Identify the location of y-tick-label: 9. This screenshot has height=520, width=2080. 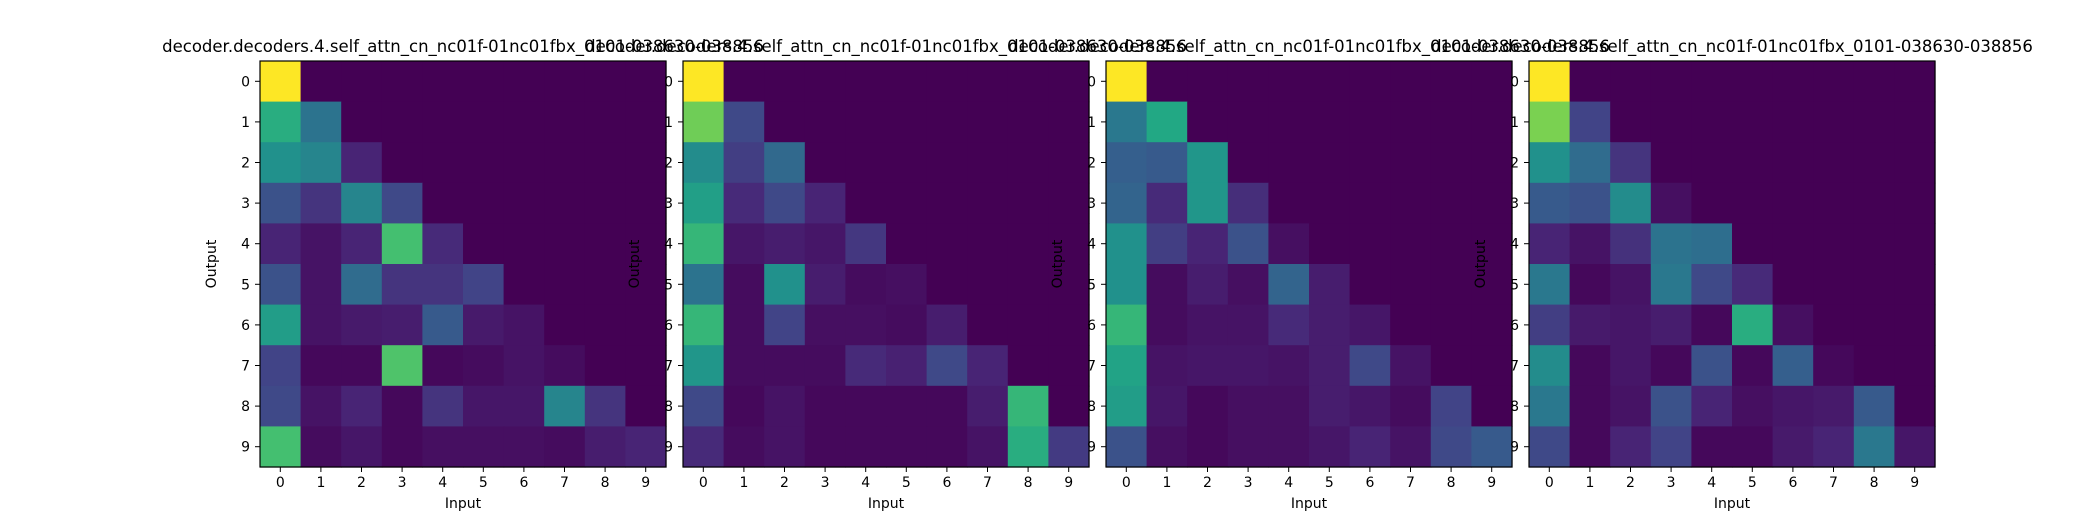
(245, 448).